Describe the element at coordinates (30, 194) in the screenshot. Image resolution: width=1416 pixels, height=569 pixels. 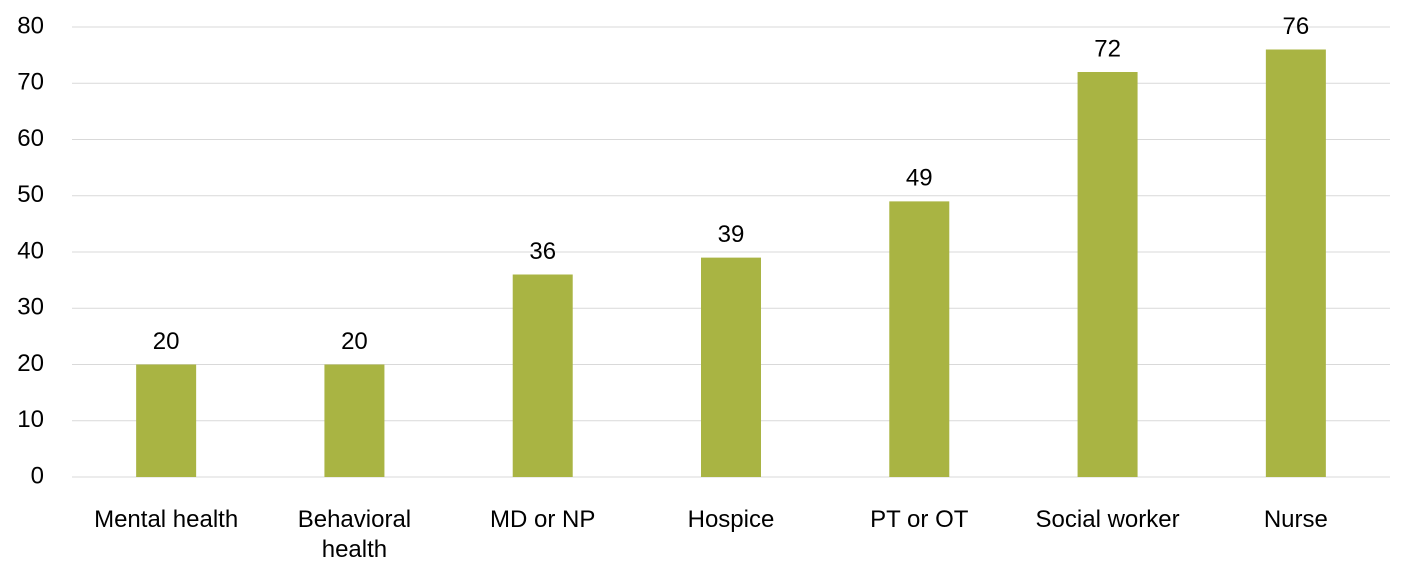
I see `y-tick-label: 50` at that location.